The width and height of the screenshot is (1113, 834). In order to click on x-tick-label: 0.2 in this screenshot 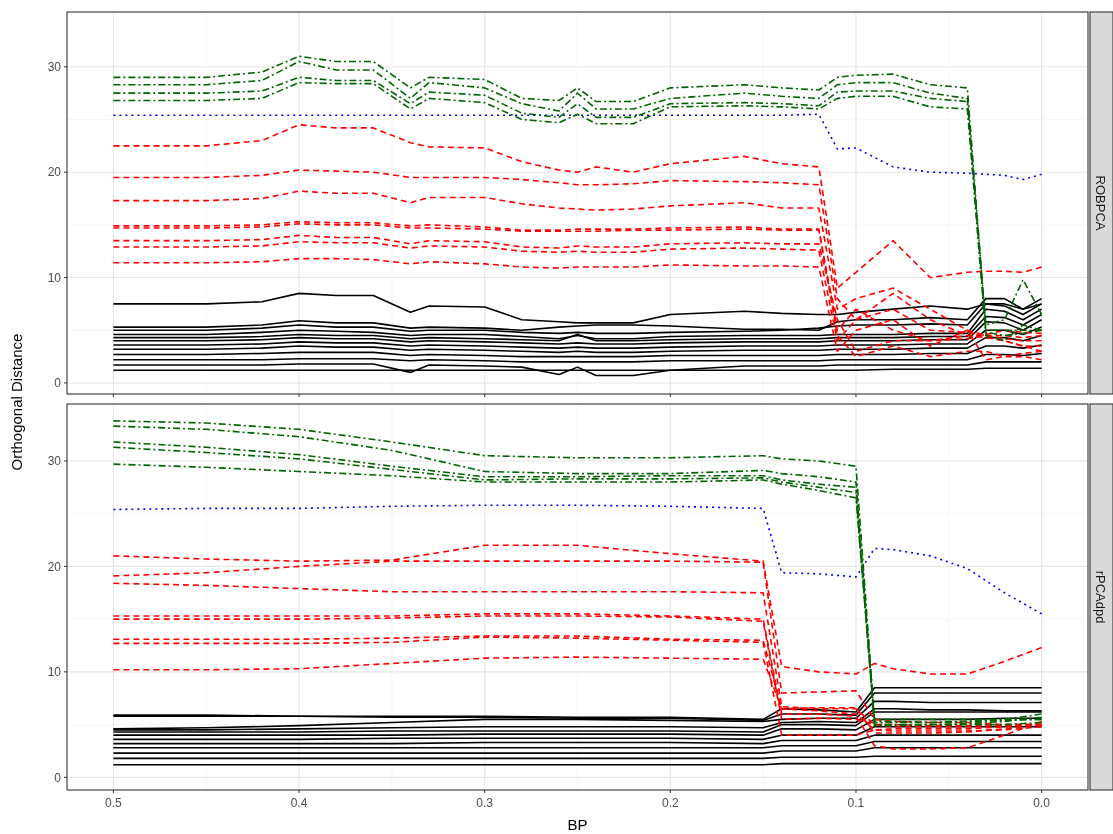, I will do `click(670, 803)`.